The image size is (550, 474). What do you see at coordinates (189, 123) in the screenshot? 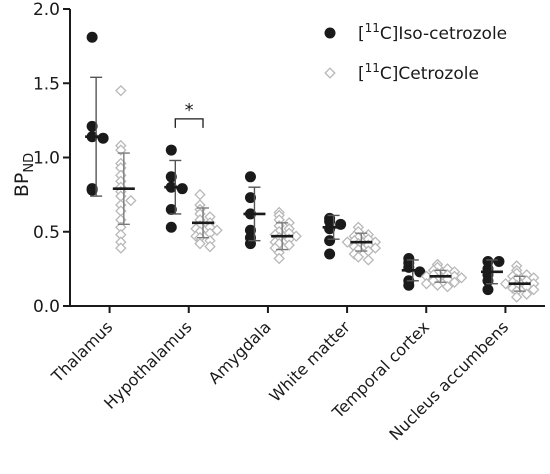
I see `significance-bracket` at bounding box center [189, 123].